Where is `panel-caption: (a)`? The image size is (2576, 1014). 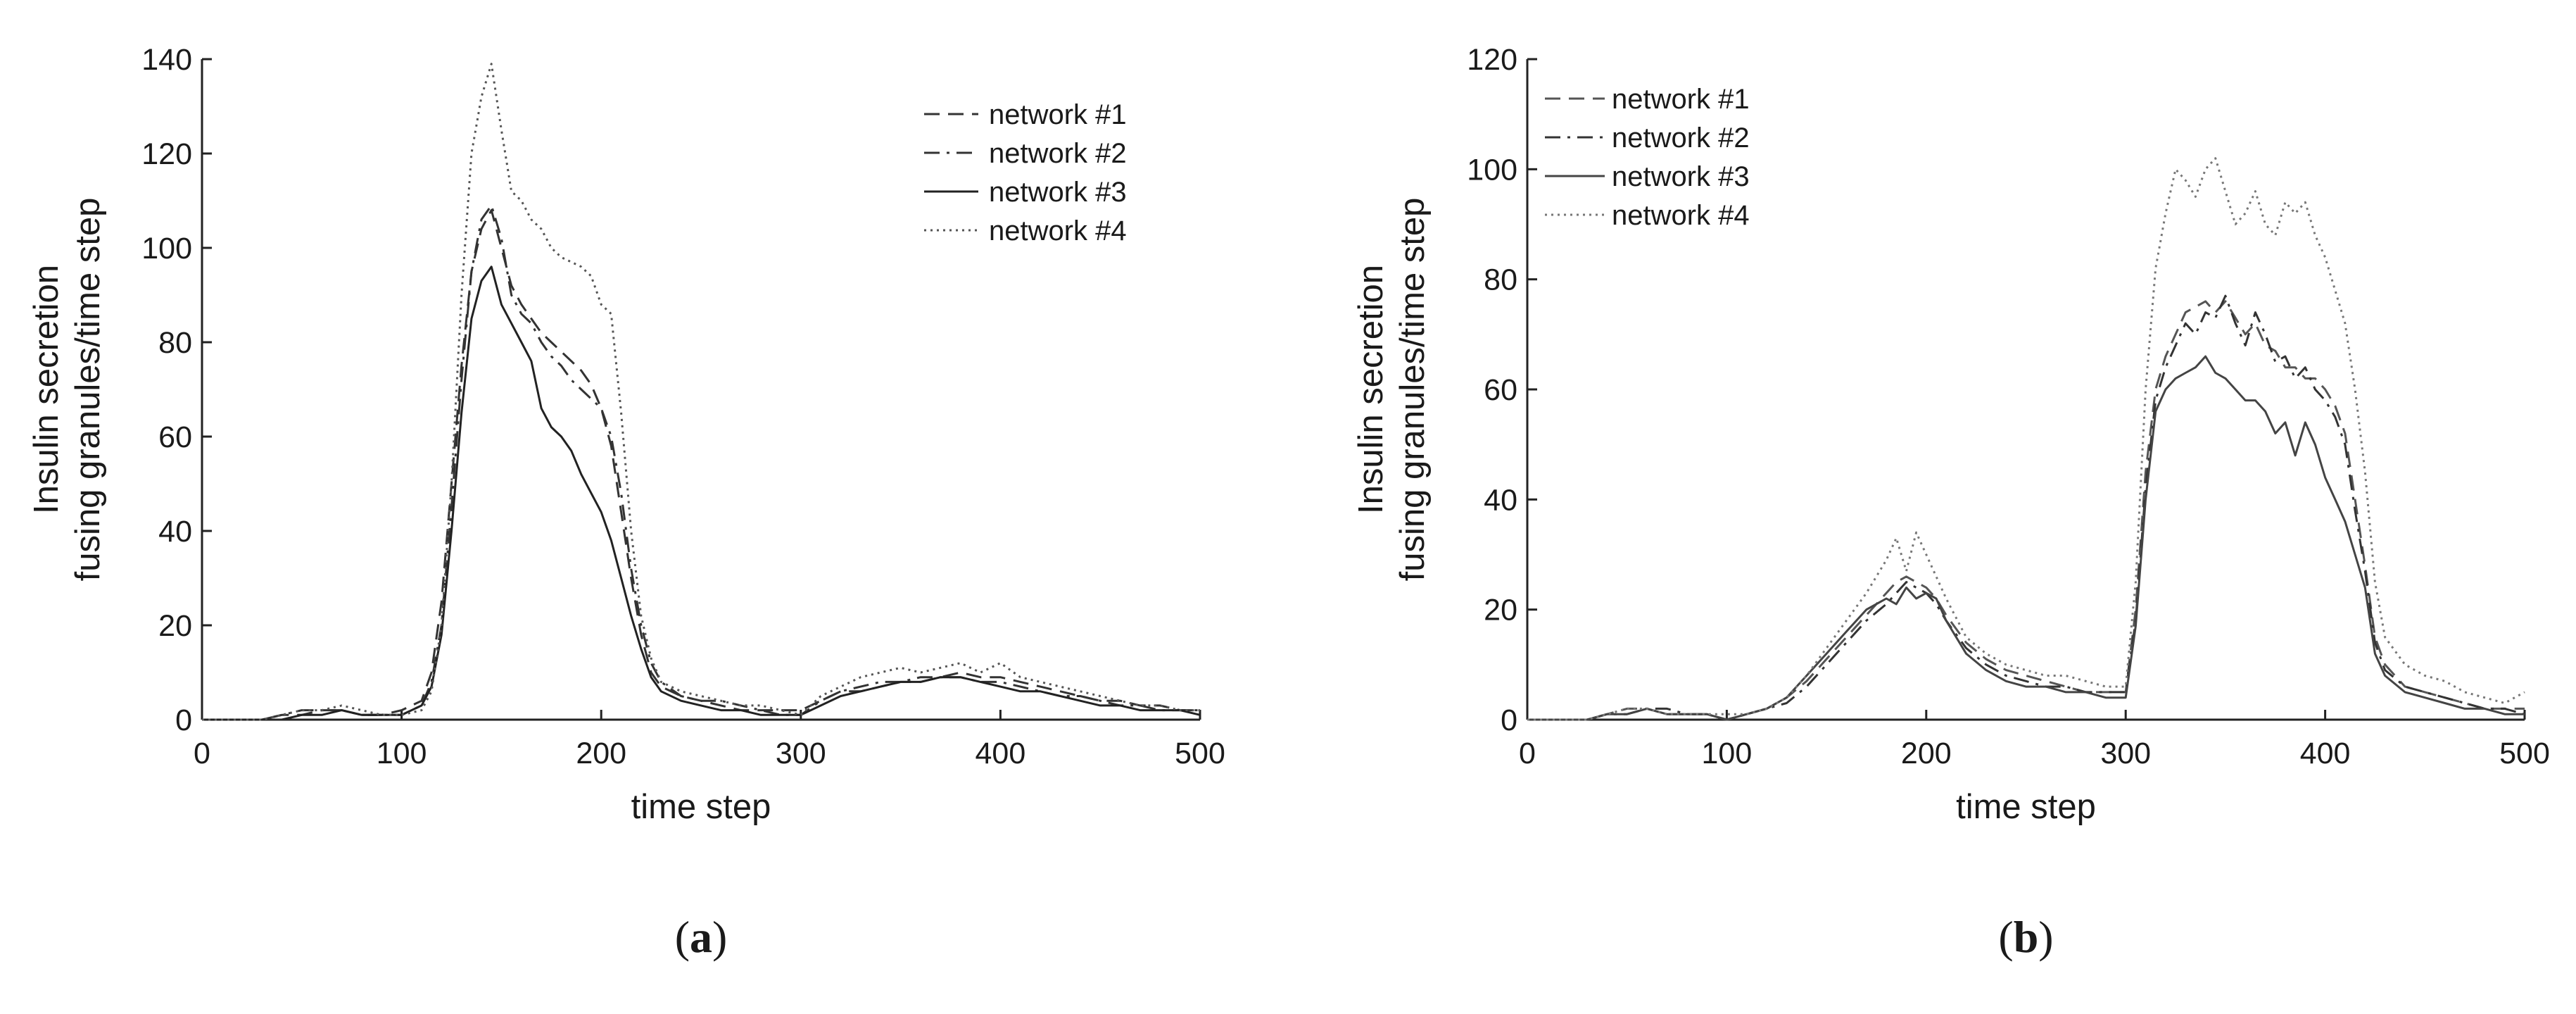 panel-caption: (a) is located at coordinates (701, 937).